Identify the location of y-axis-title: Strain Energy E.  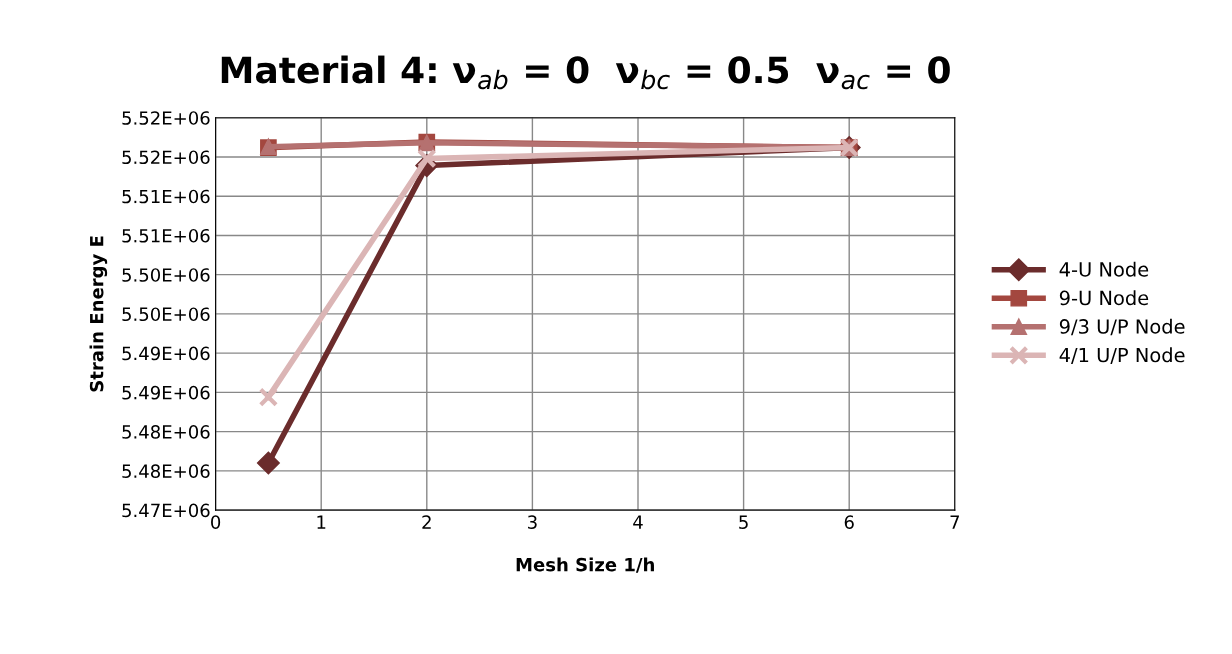
(98, 314).